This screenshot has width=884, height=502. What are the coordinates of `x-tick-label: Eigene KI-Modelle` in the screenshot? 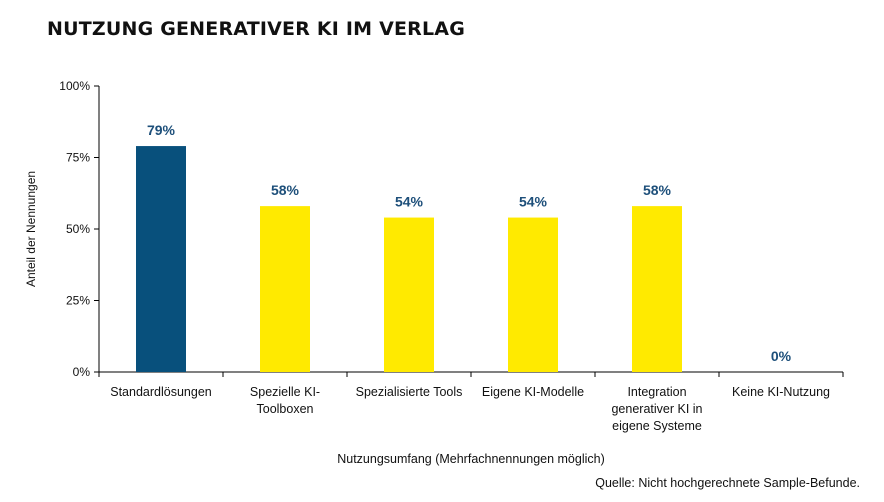 It's located at (533, 392).